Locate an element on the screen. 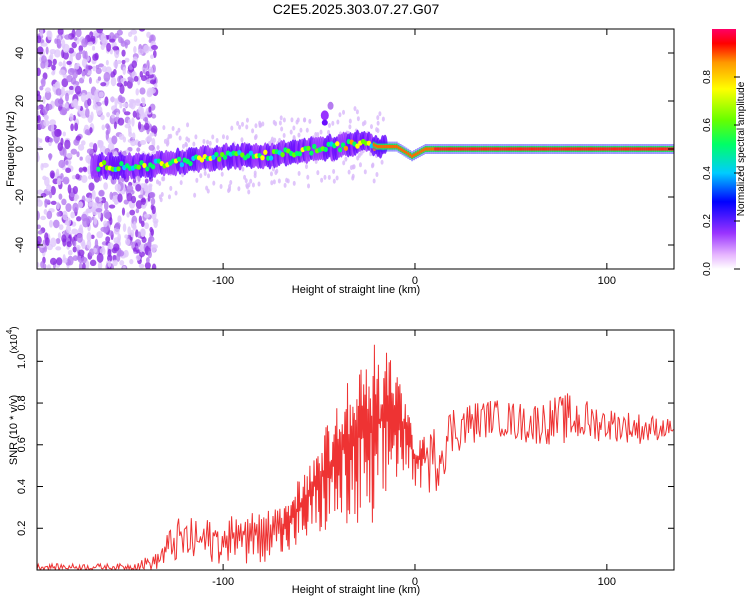  colorbar-gradient is located at coordinates (724, 149).